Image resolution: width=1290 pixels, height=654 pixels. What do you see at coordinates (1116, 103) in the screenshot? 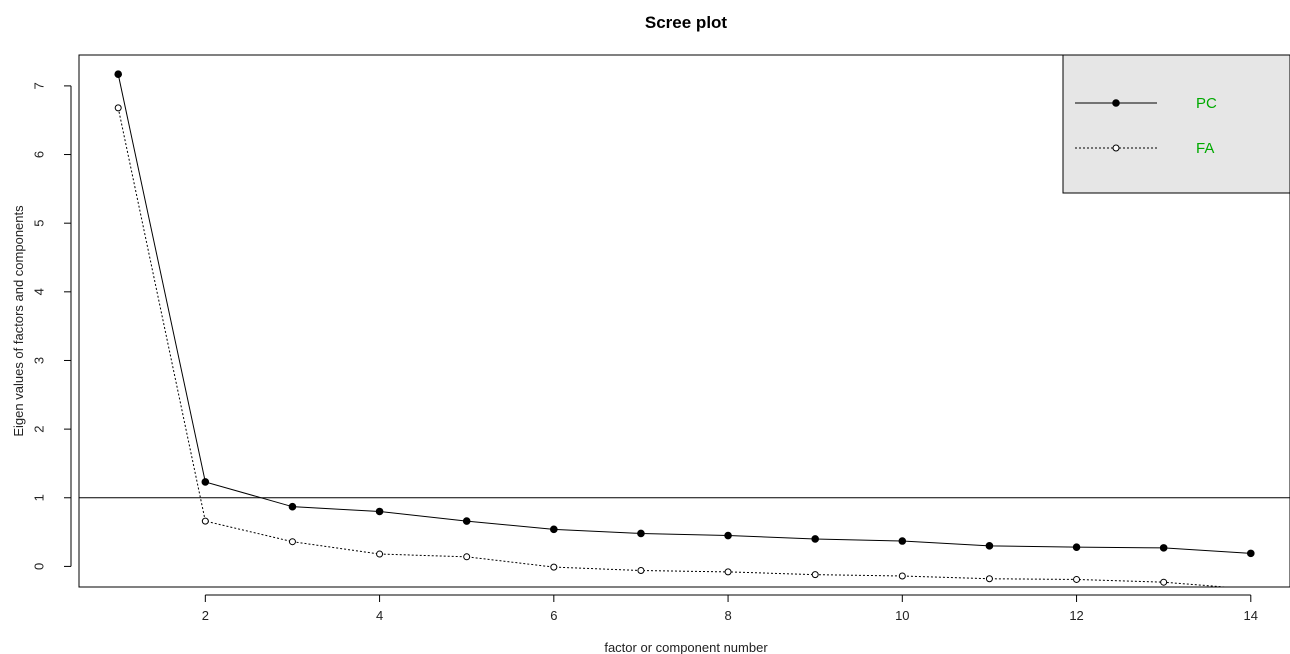
I see `legend-marker-pc` at bounding box center [1116, 103].